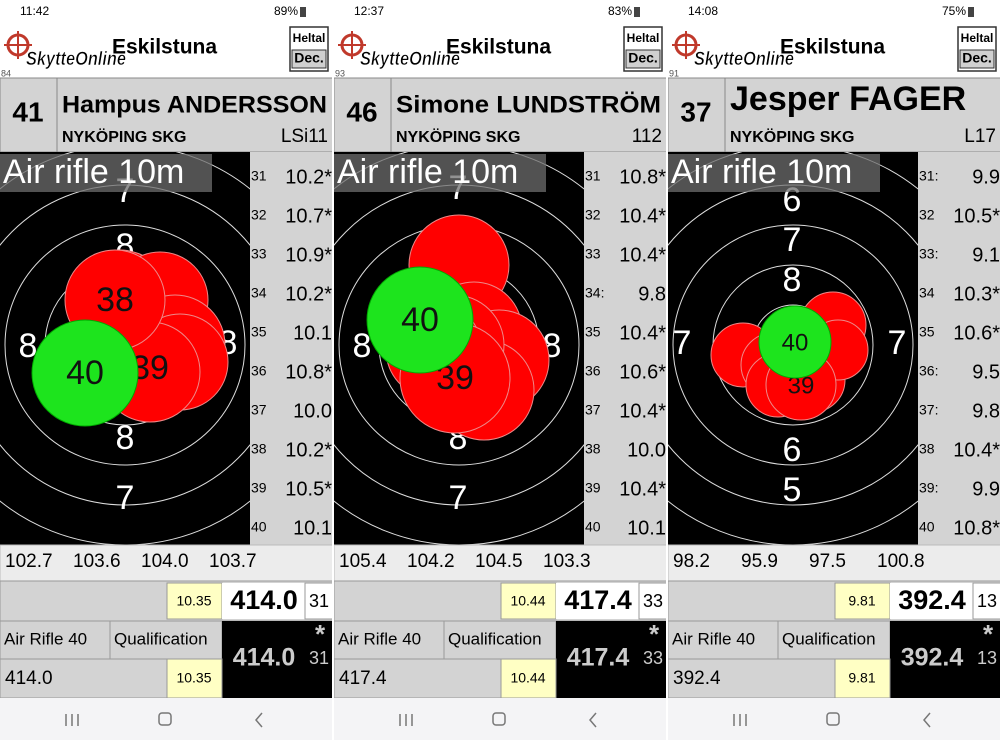 This screenshot has height=740, width=1000. I want to click on shooter-number: 46, so click(361, 111).